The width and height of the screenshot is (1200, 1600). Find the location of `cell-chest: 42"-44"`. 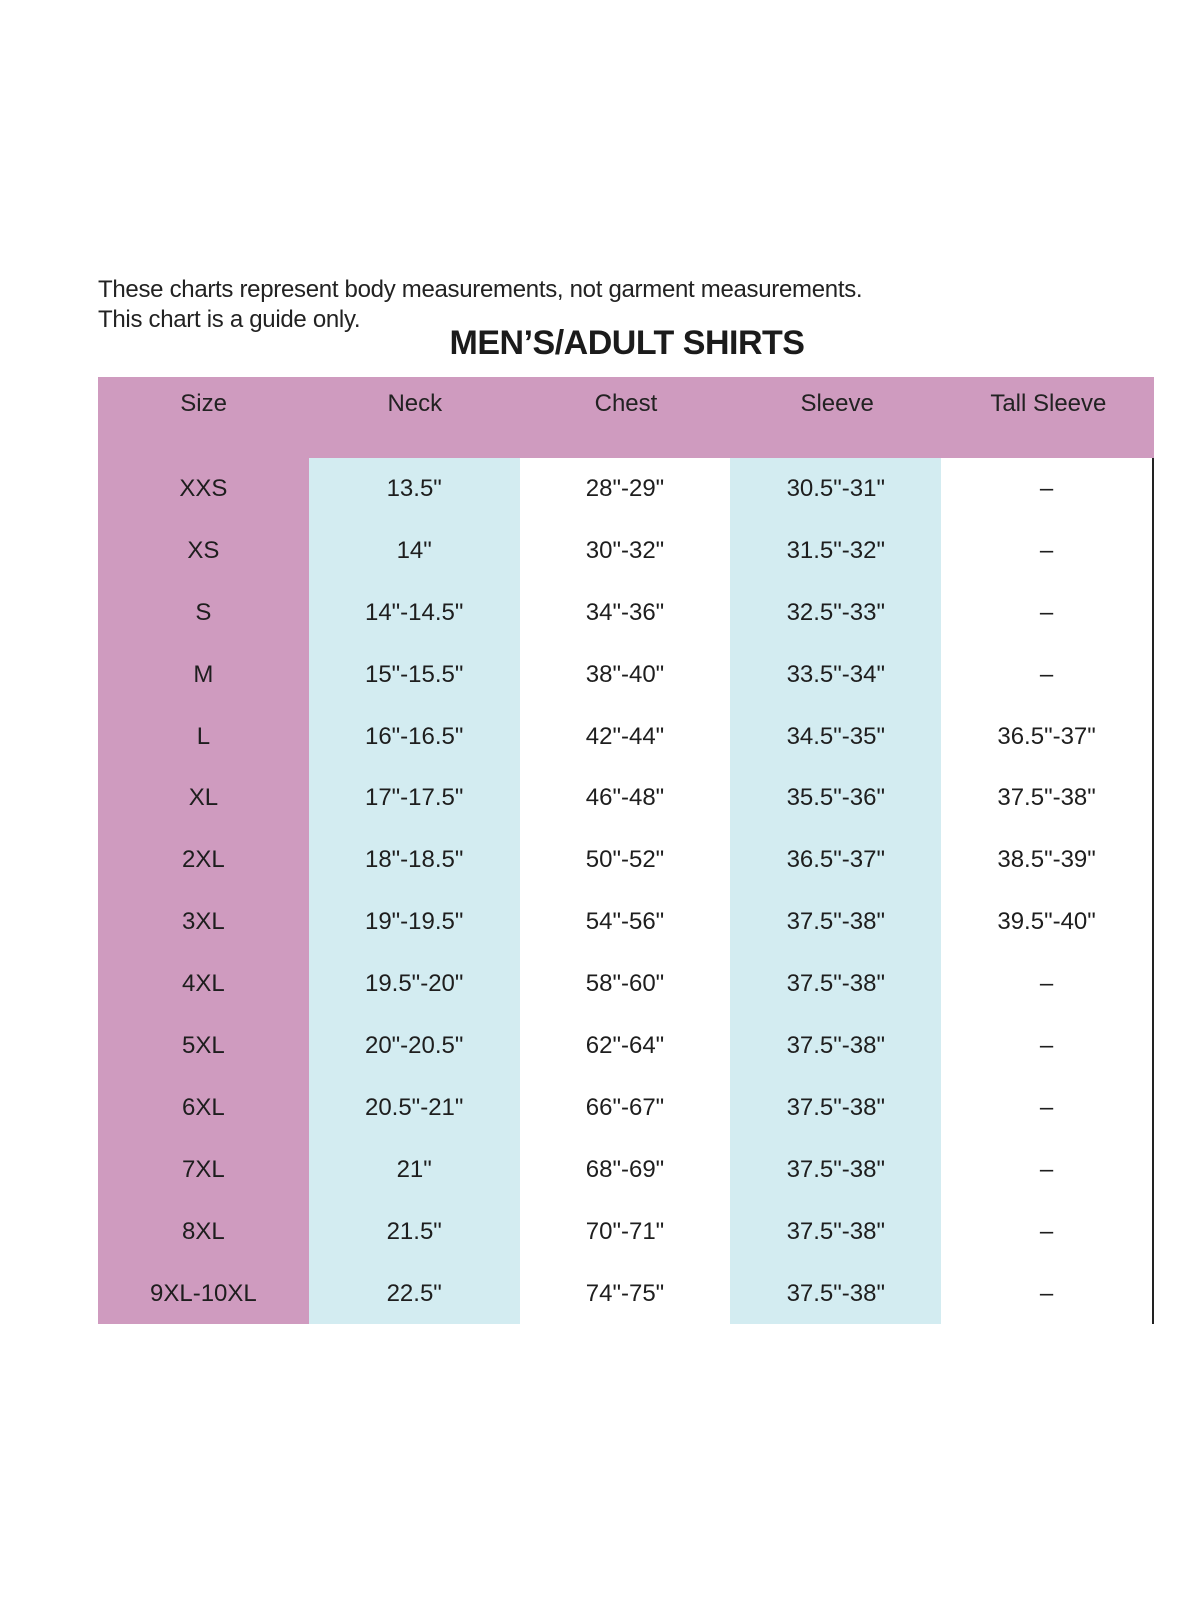

cell-chest: 42"-44" is located at coordinates (625, 736).